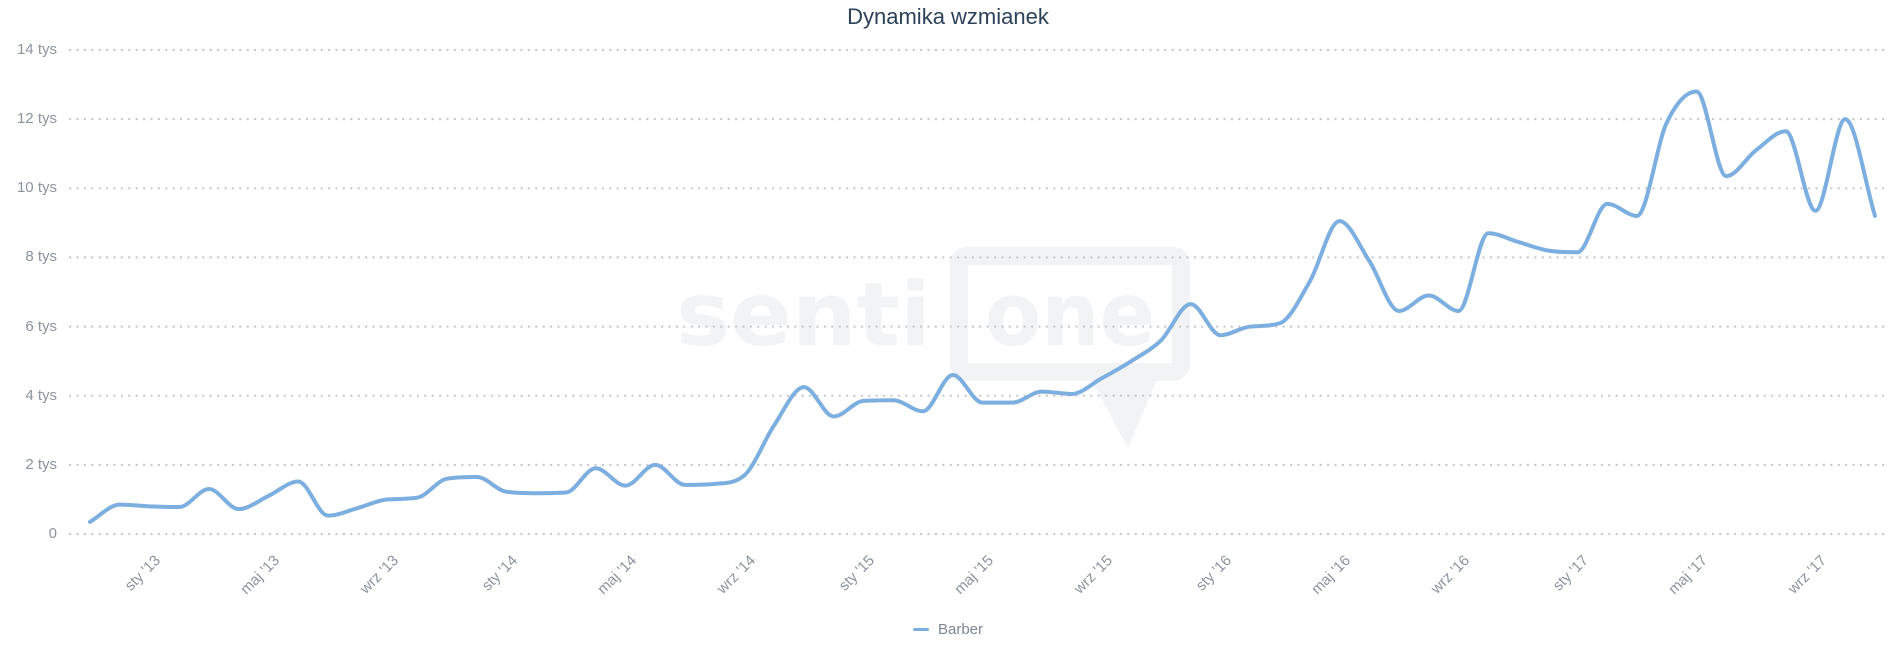  Describe the element at coordinates (920, 629) in the screenshot. I see `legend-line-swatch-icon` at that location.